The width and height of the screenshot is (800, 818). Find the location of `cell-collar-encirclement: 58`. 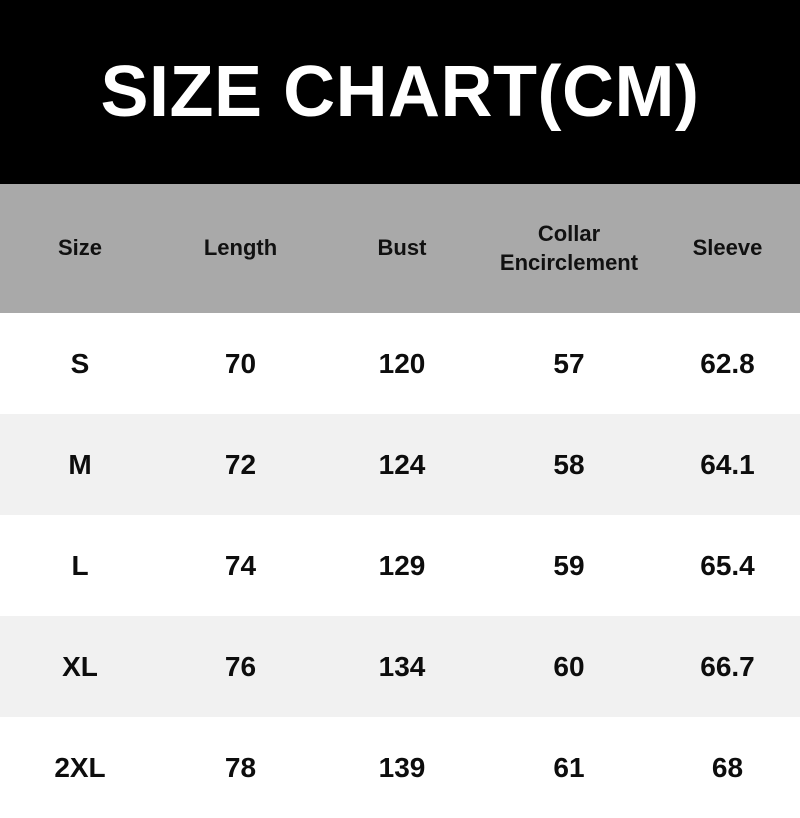

cell-collar-encirclement: 58 is located at coordinates (569, 464).